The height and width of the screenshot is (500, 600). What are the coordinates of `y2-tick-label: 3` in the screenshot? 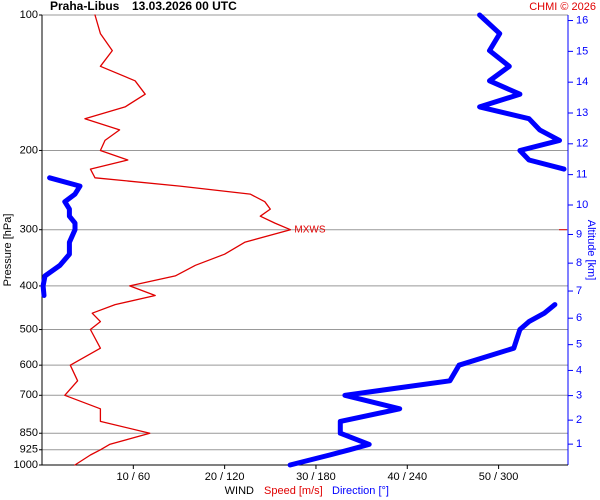 It's located at (579, 396).